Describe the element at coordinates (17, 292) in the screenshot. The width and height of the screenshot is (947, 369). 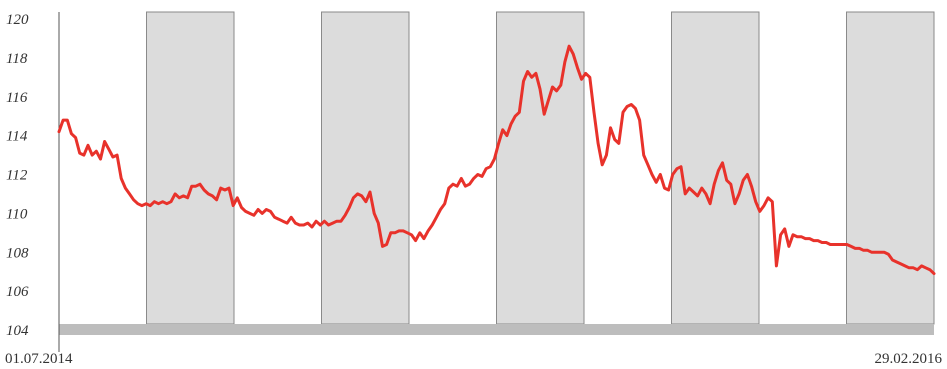
I see `y-tick-label: 106` at that location.